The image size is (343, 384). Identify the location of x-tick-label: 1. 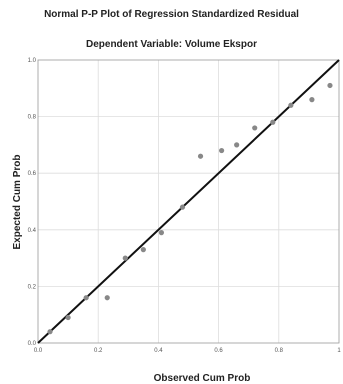
(339, 351).